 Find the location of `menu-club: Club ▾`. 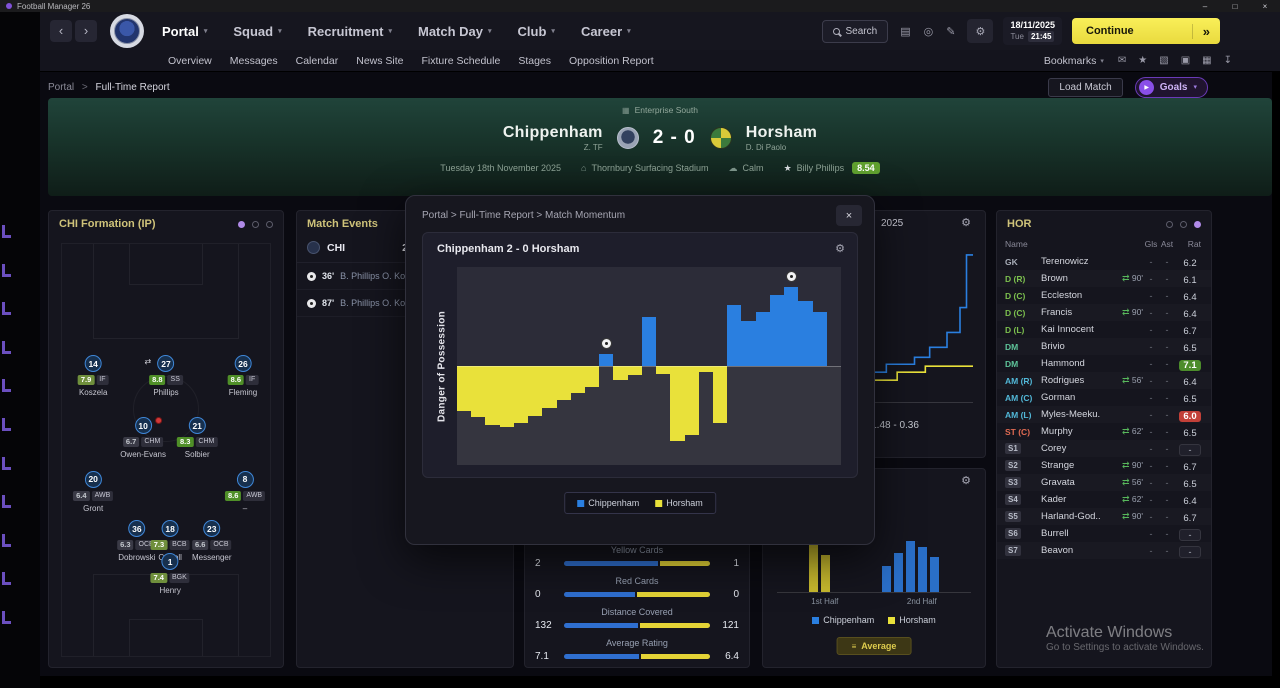

menu-club: Club ▾ is located at coordinates (536, 31).